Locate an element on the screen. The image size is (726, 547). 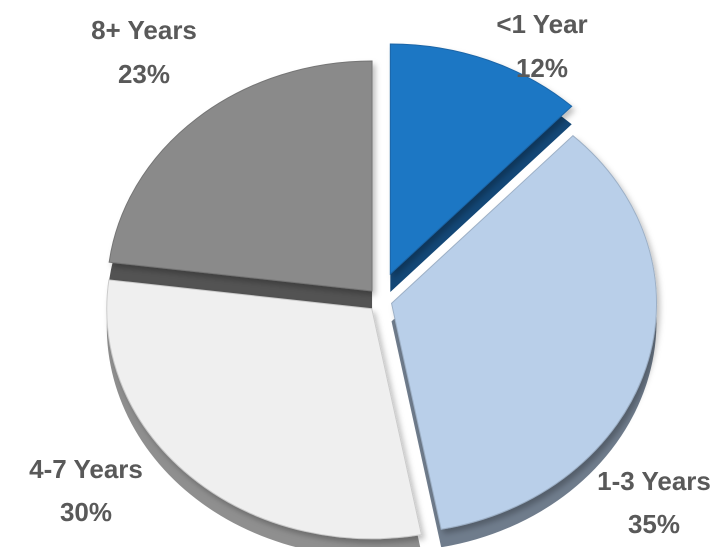
slice-name-label-2: 4-7 Years is located at coordinates (86, 469).